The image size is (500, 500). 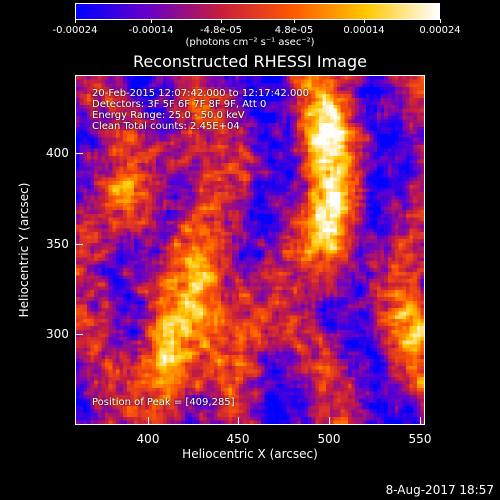 I want to click on y-tick-label: 350, so click(x=57, y=244).